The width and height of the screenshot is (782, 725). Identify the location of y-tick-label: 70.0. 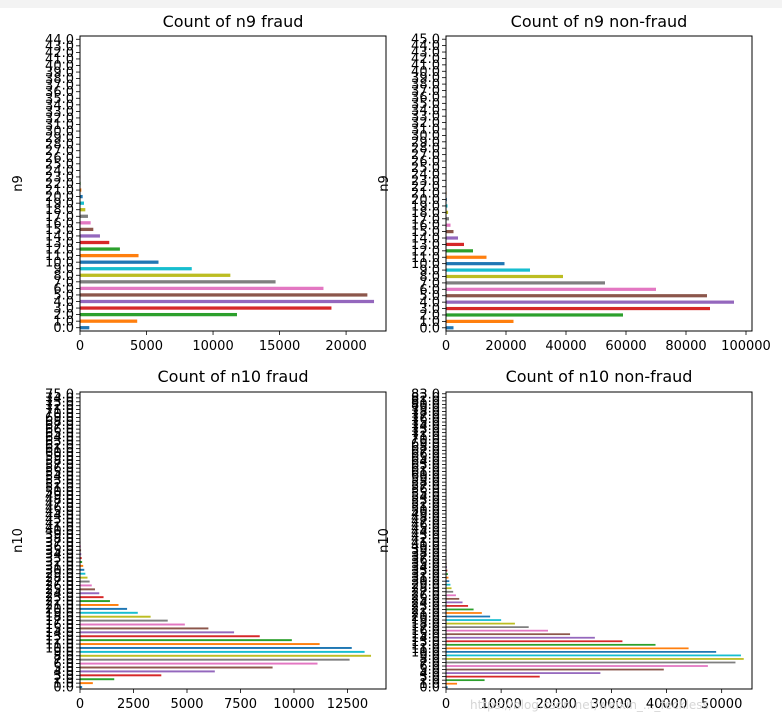
(59, 414).